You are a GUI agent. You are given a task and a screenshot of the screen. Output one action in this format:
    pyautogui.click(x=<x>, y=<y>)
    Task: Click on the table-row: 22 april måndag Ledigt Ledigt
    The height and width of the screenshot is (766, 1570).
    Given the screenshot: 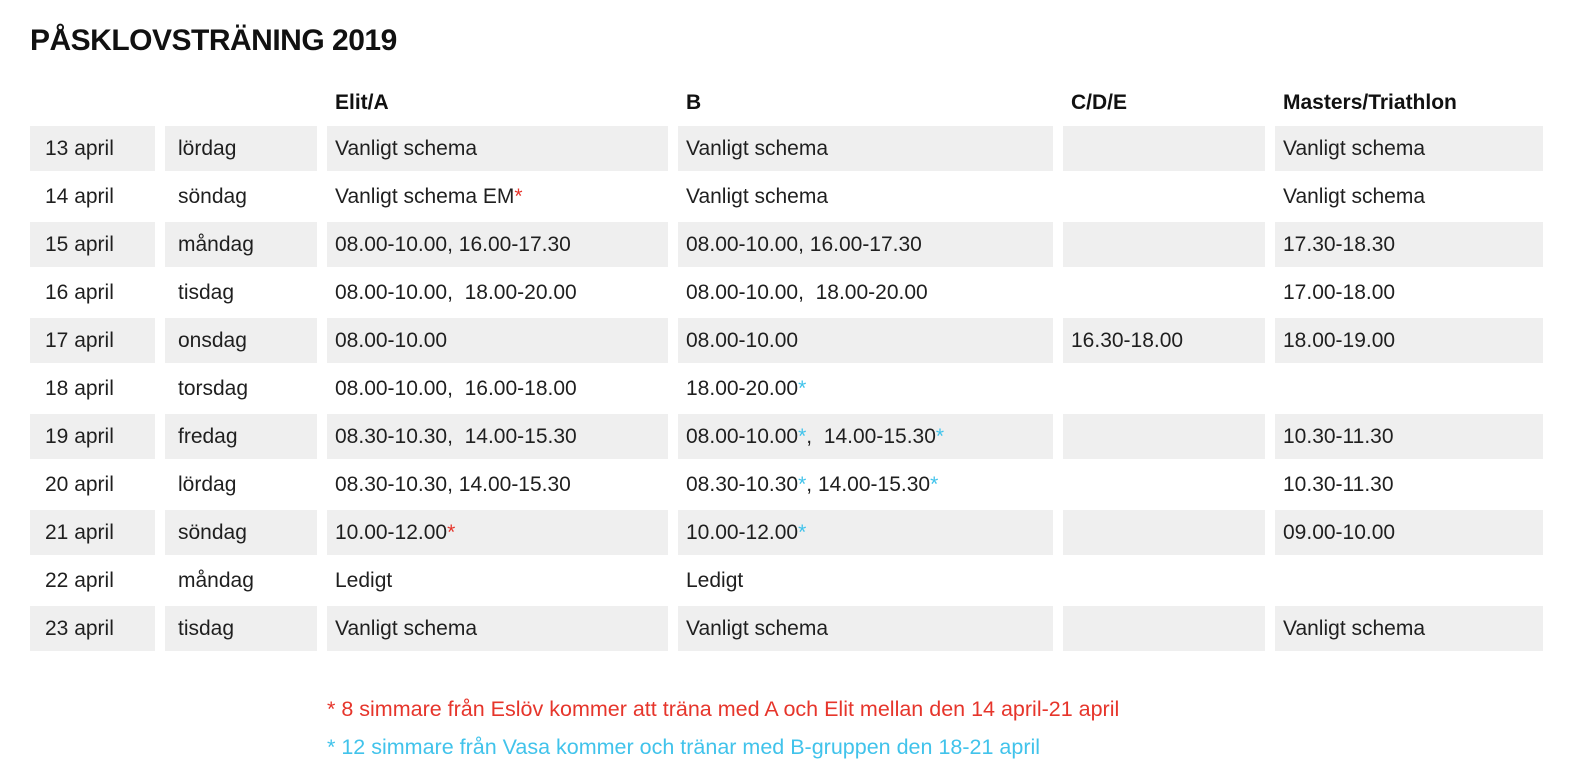 What is the action you would take?
    pyautogui.click(x=786, y=580)
    